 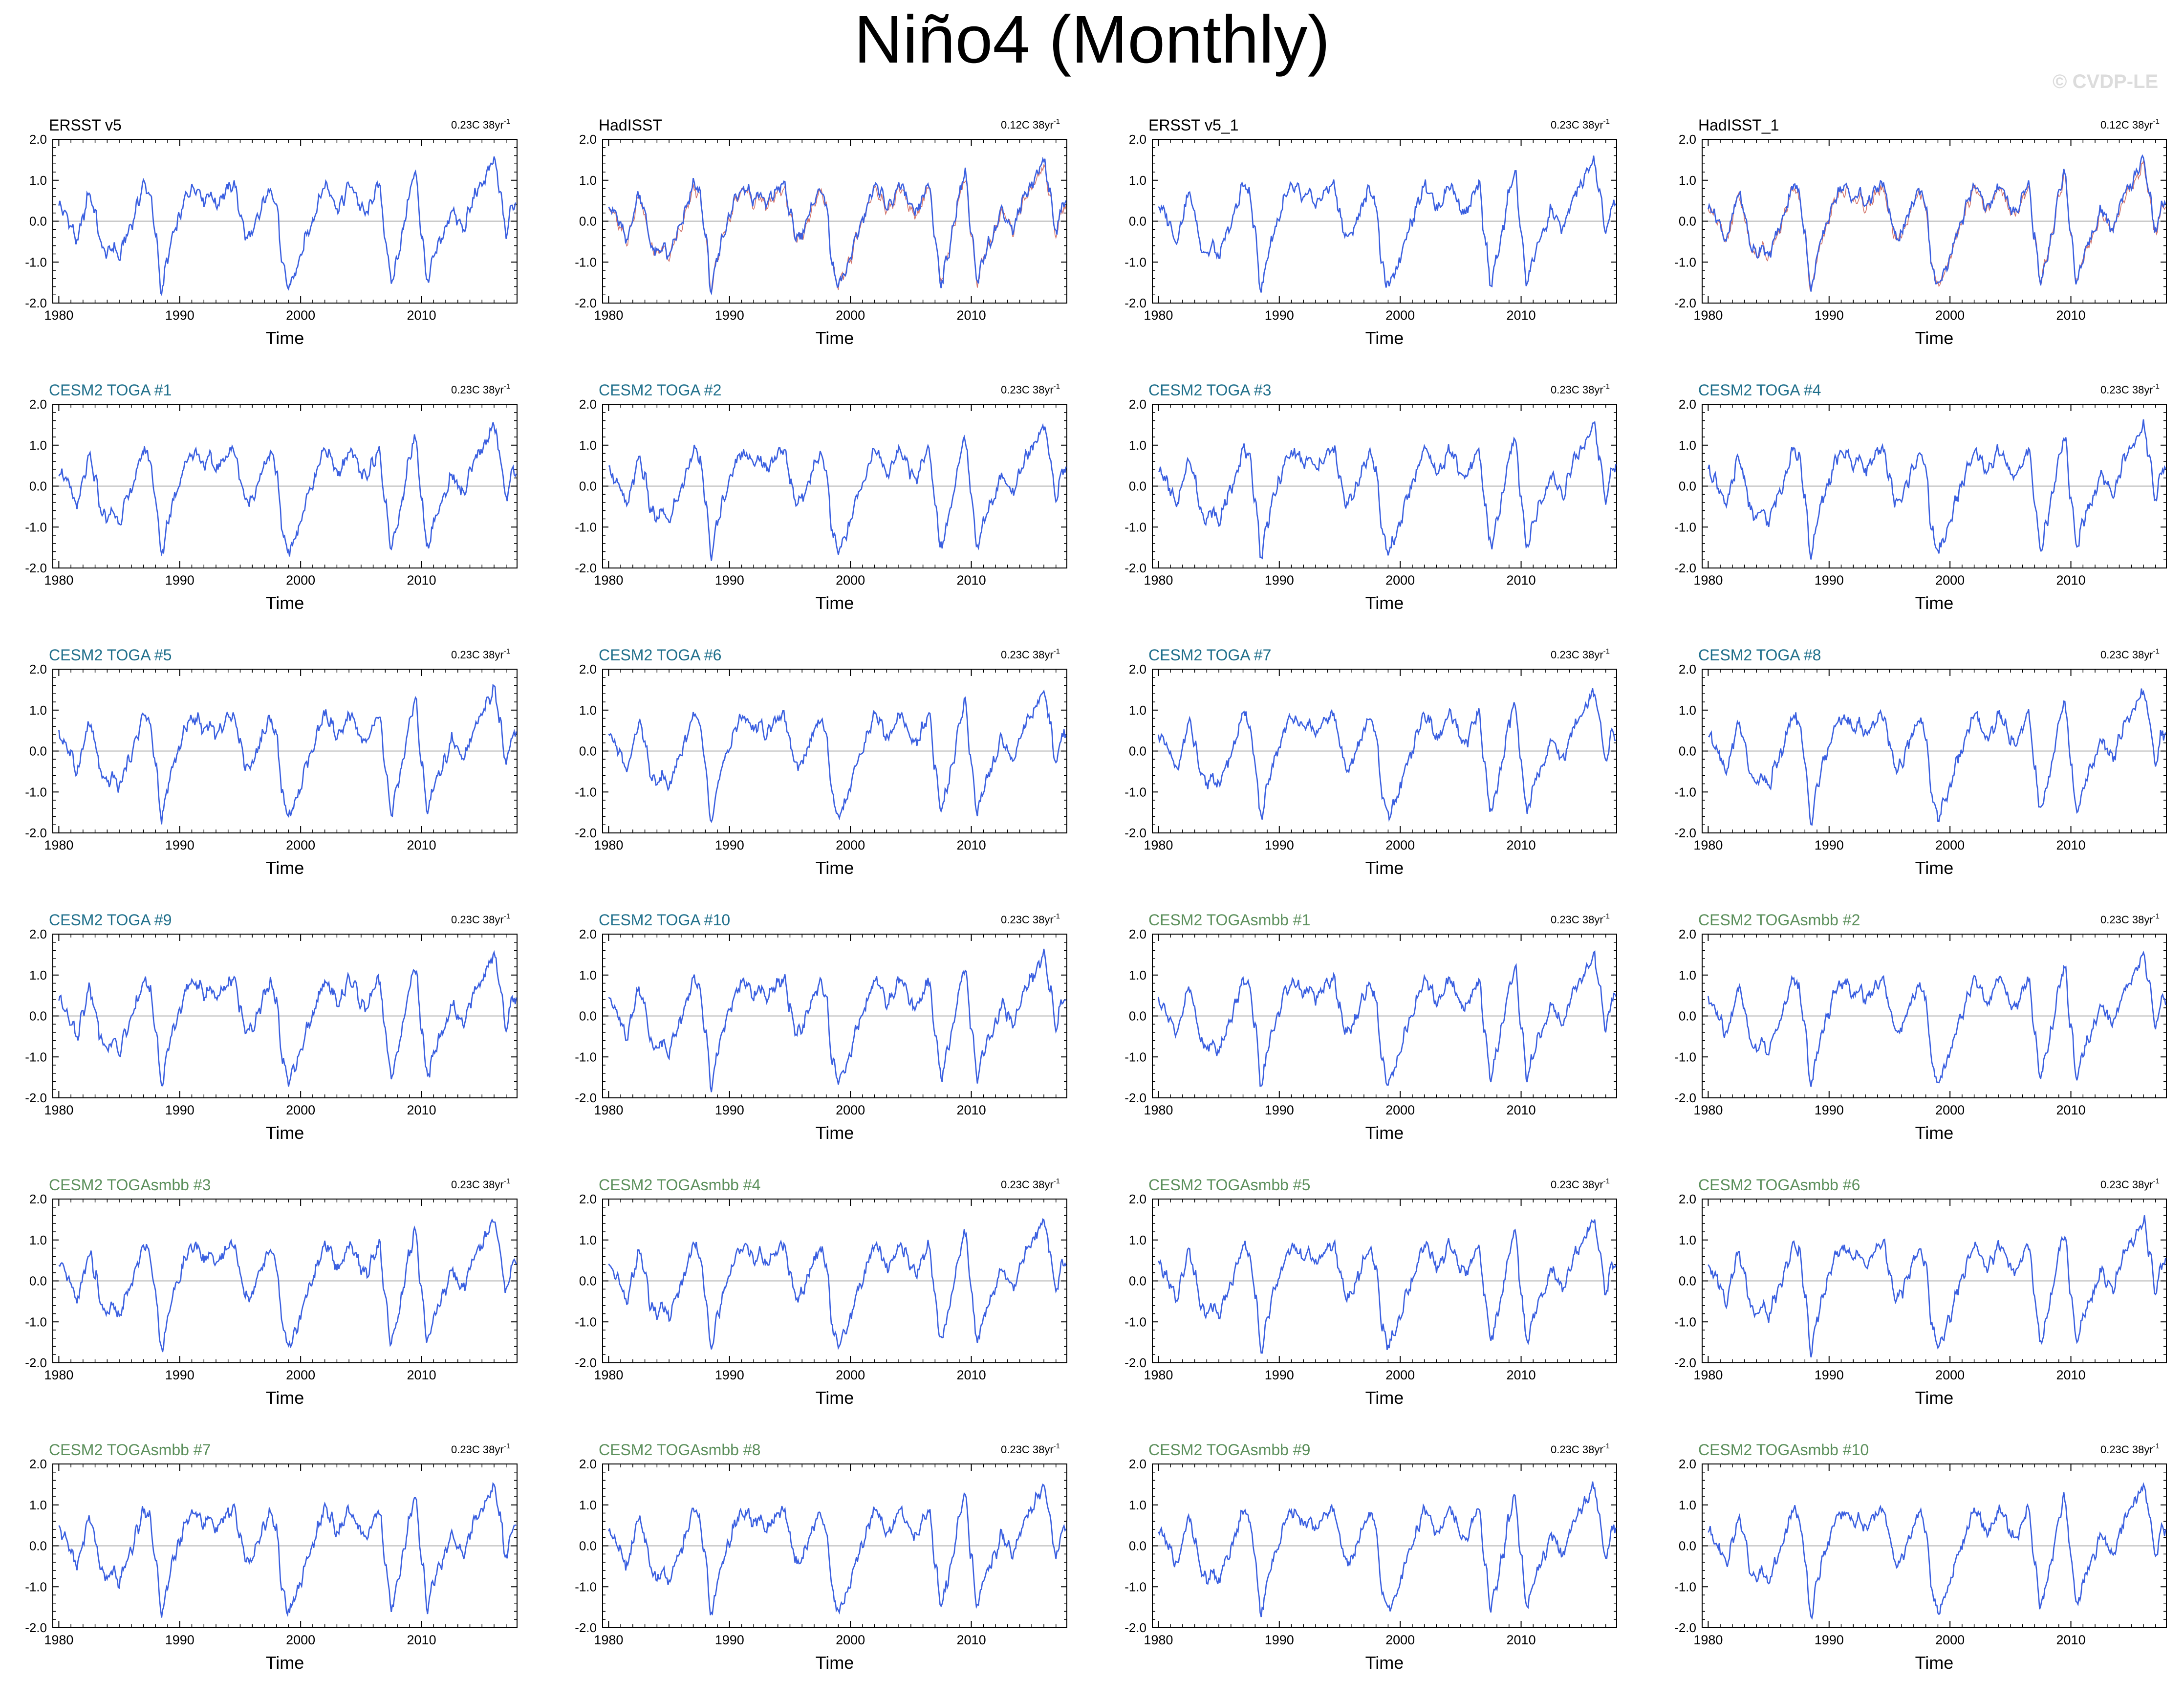 I want to click on panel-title: CESM2 TOGA #4, so click(x=1759, y=390).